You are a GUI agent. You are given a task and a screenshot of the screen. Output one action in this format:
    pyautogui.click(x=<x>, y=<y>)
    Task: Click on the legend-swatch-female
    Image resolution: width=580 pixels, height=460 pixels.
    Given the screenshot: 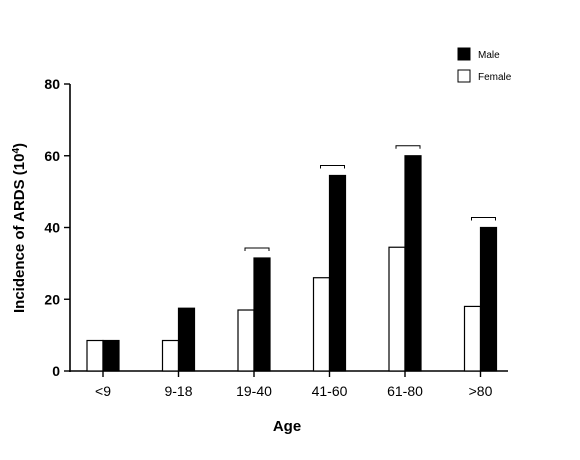 What is the action you would take?
    pyautogui.click(x=464, y=76)
    